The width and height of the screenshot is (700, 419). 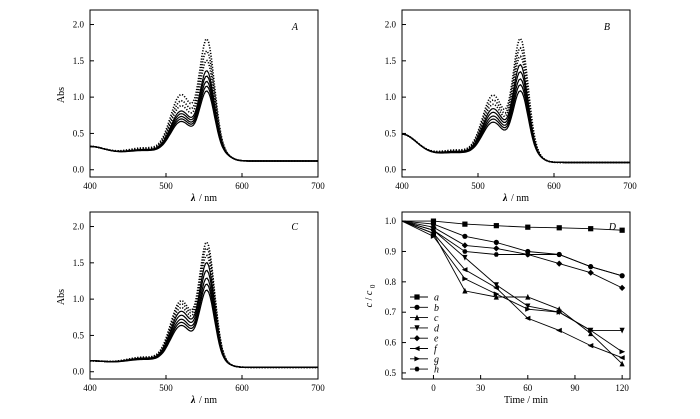 What do you see at coordinates (391, 312) in the screenshot?
I see `panel-d-ytick-label: 0.7` at bounding box center [391, 312].